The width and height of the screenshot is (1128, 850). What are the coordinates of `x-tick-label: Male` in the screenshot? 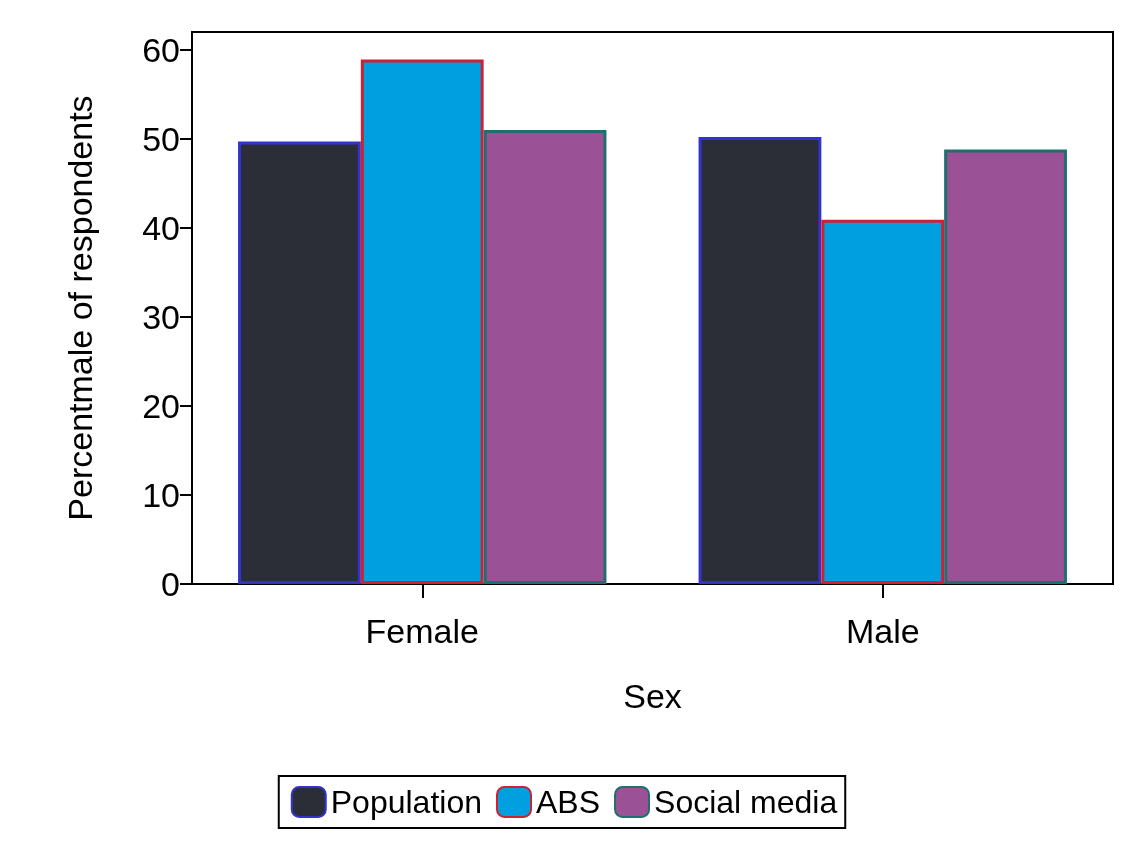 It's located at (882, 631).